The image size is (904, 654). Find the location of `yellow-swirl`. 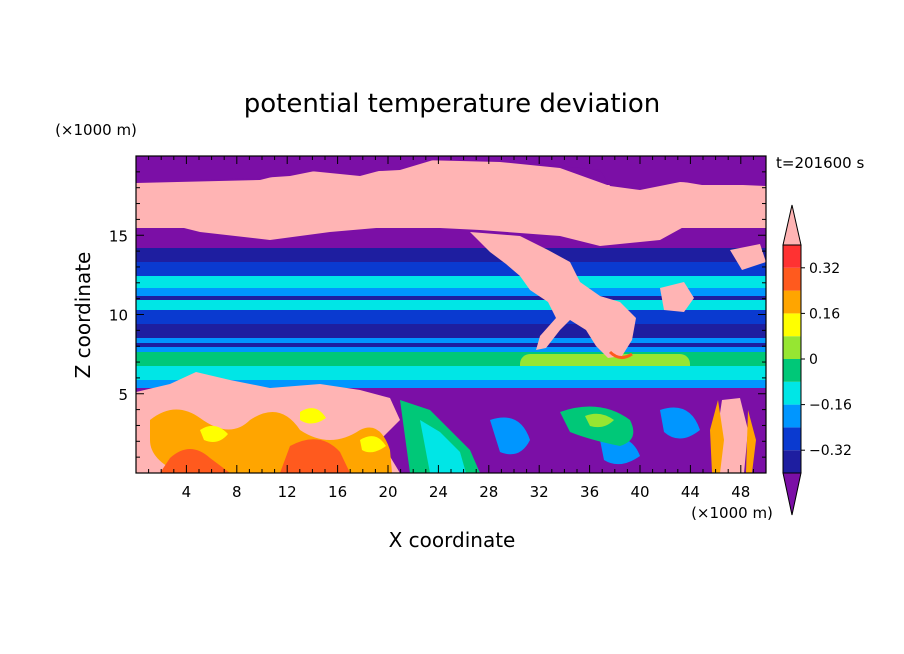

yellow-swirl is located at coordinates (599, 420).